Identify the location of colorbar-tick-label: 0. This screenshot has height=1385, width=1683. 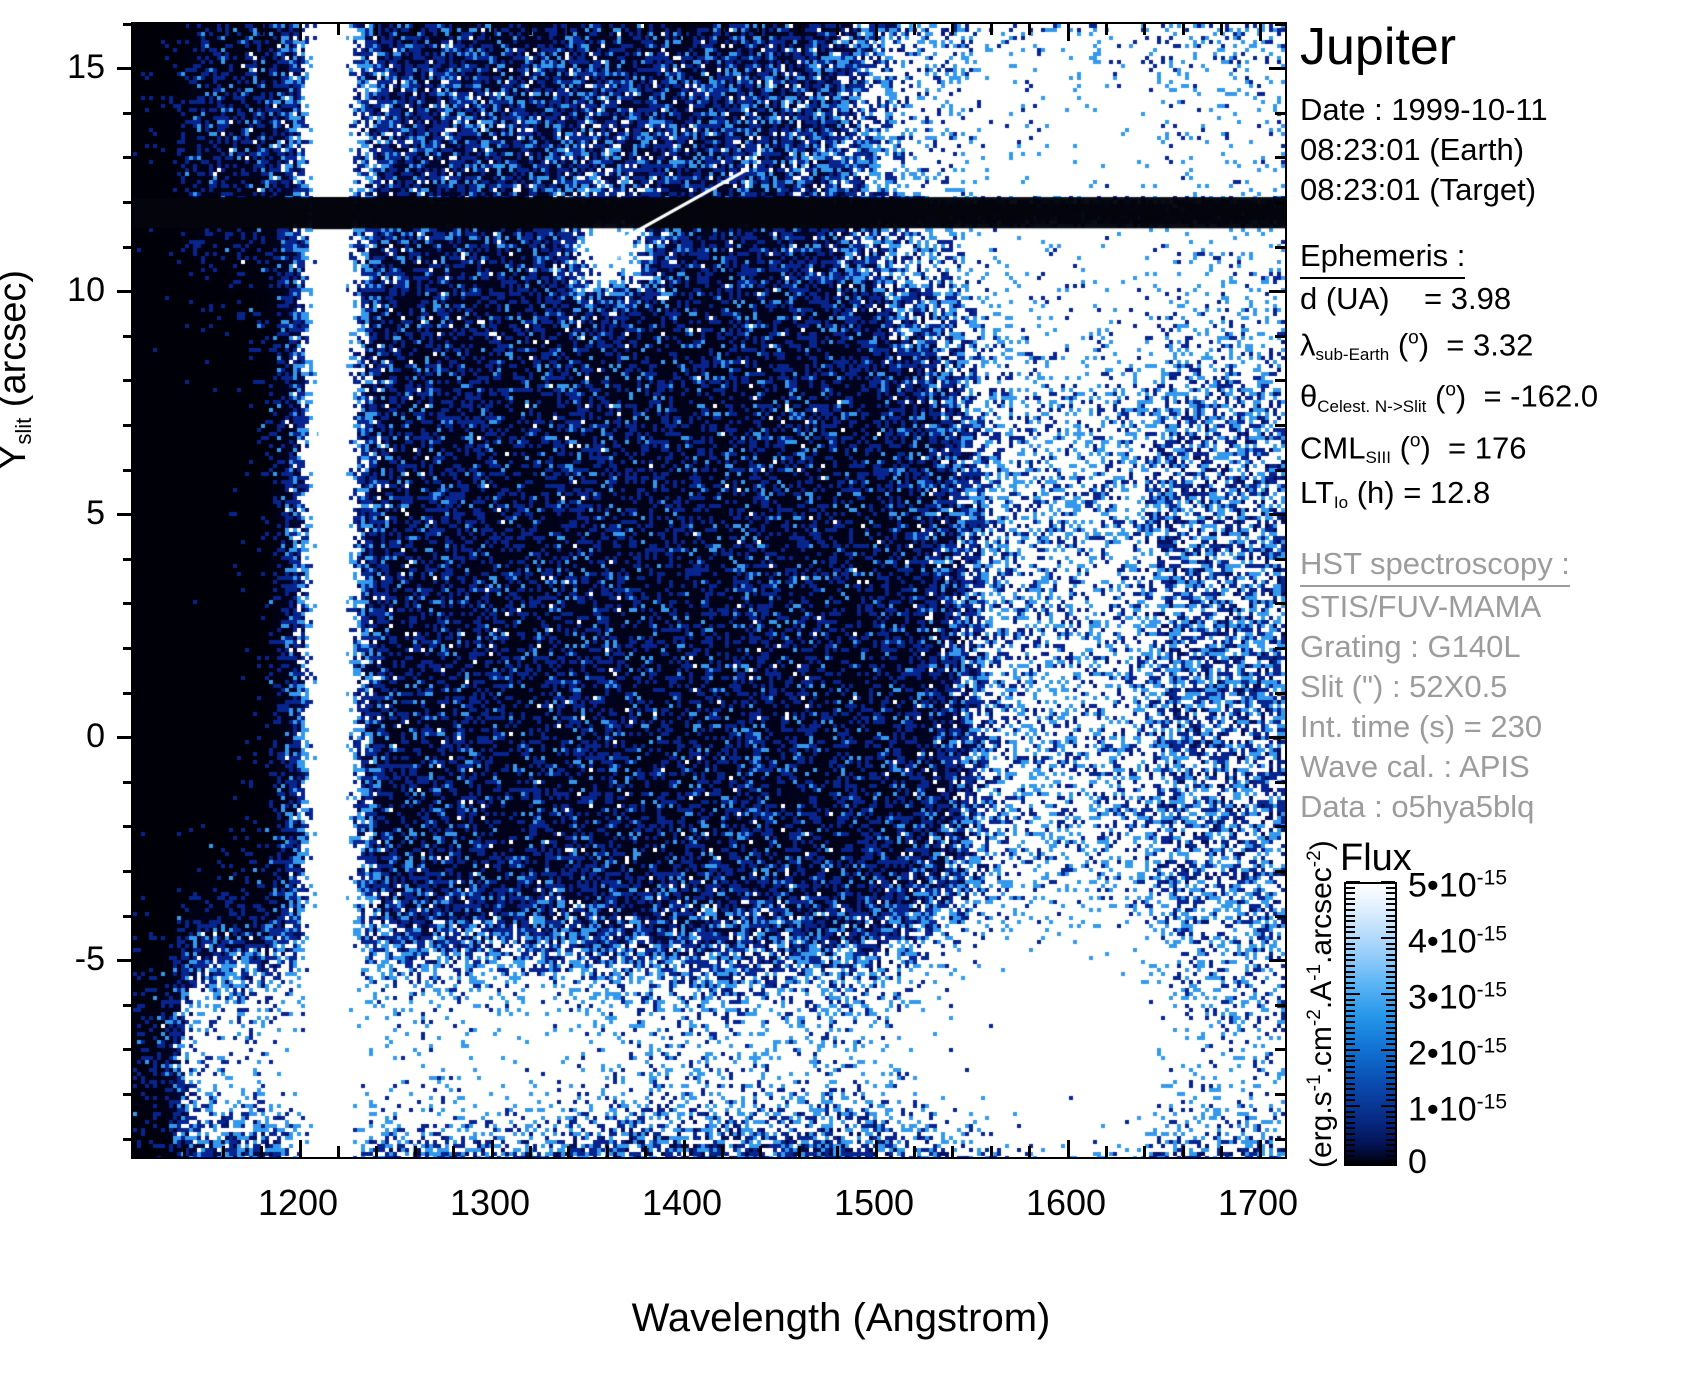
(1417, 1162).